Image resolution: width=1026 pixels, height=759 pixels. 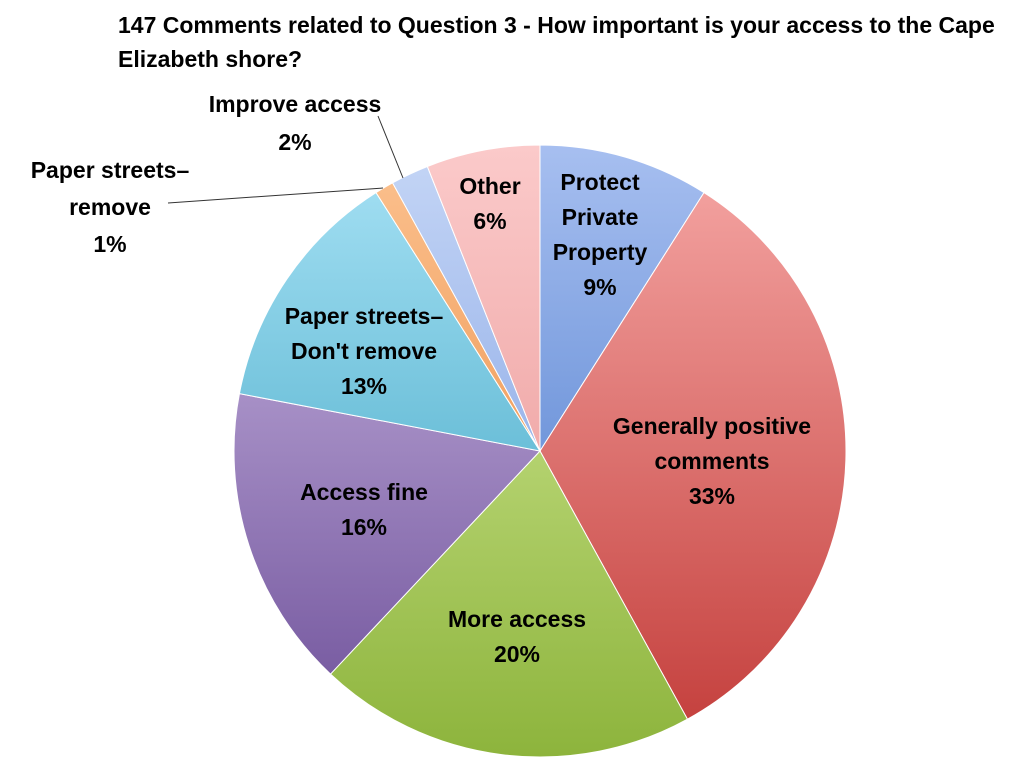 What do you see at coordinates (364, 527) in the screenshot?
I see `slice-value-label: 16%` at bounding box center [364, 527].